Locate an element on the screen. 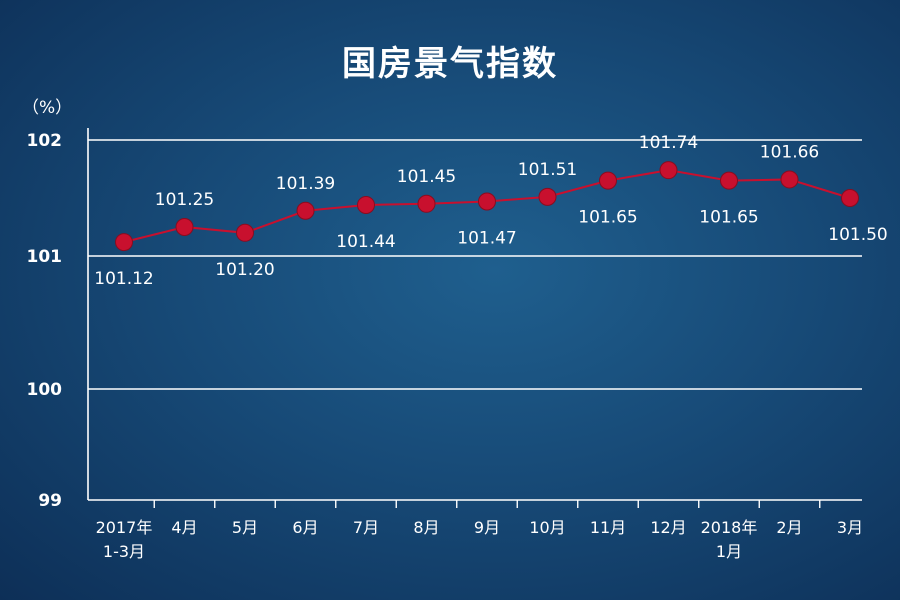 This screenshot has height=600, width=900. data-label: 101.44 is located at coordinates (365, 242).